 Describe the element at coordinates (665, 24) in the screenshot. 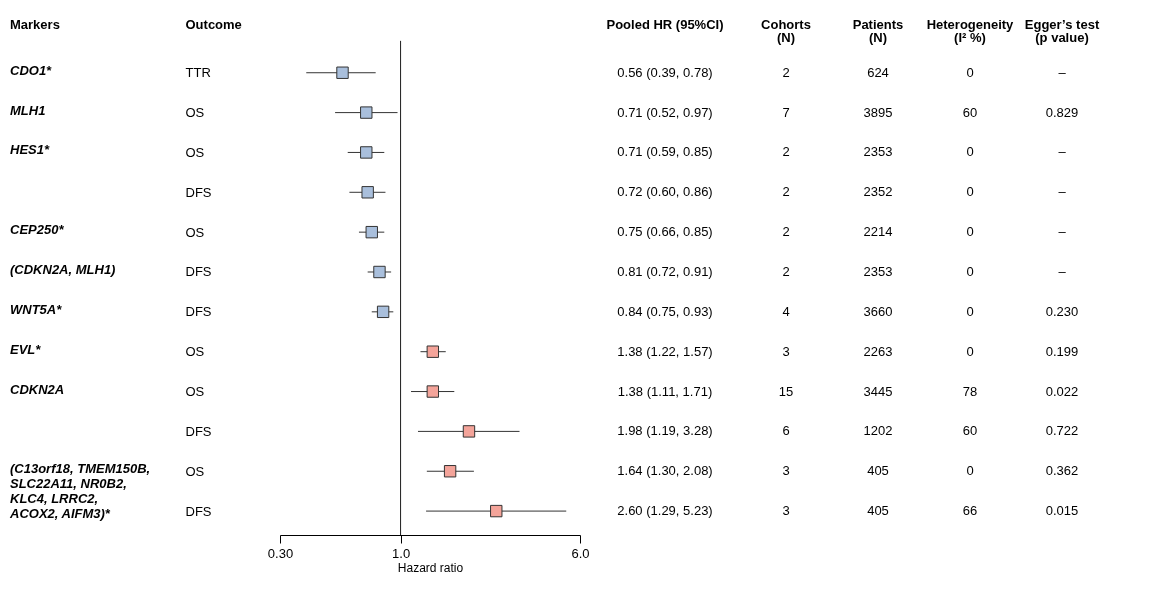

I see `text: Pooled HR (95%CI)` at that location.